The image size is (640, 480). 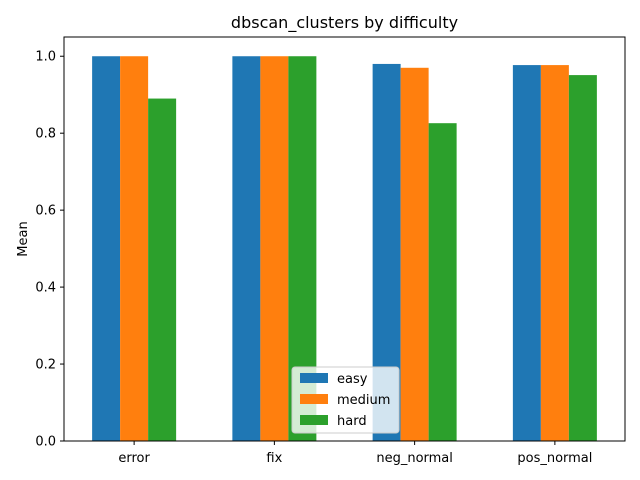 What do you see at coordinates (554, 458) in the screenshot?
I see `x-tick-label-pos_normal: pos_normal` at bounding box center [554, 458].